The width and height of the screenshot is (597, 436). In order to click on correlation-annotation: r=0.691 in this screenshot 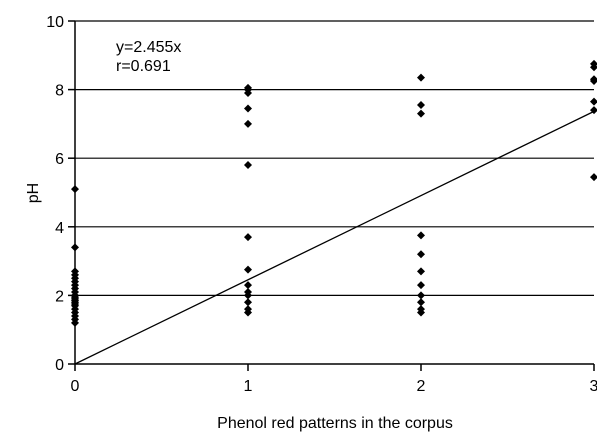, I will do `click(143, 66)`.